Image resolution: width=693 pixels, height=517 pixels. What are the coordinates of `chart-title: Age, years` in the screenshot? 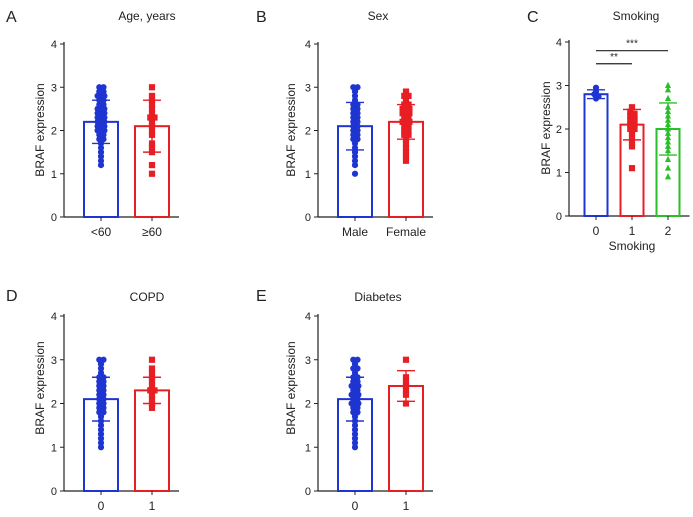 It's located at (146, 16).